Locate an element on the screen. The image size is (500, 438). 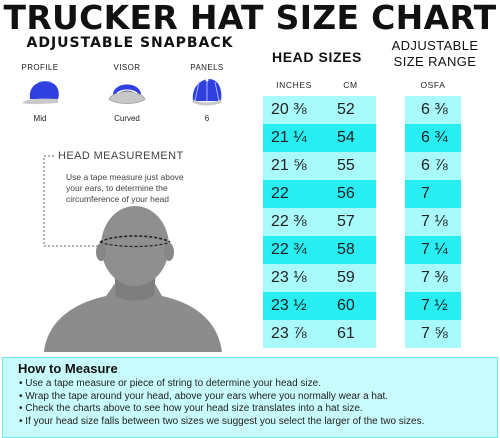
head-sizes-title: HEAD SIZES is located at coordinates (316, 57).